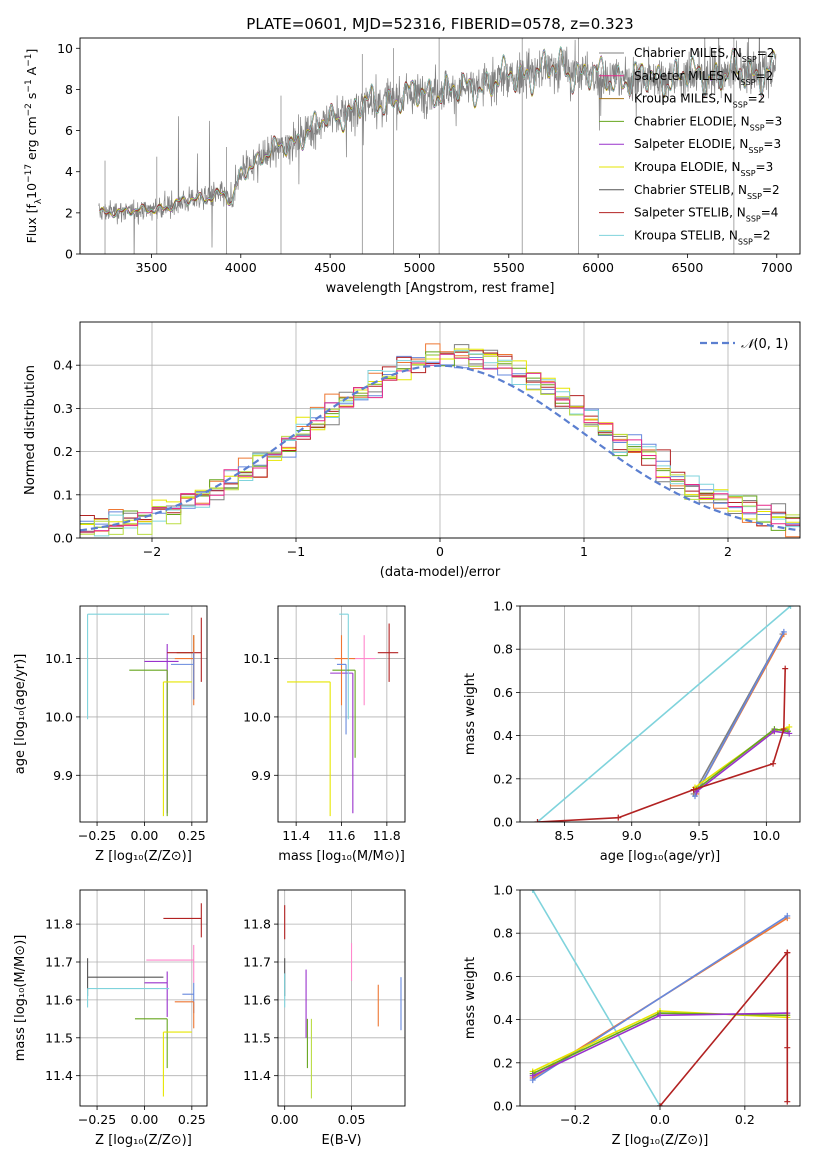 This screenshot has width=819, height=1170. Describe the element at coordinates (29, 109) in the screenshot. I see `label-part: −2` at that location.